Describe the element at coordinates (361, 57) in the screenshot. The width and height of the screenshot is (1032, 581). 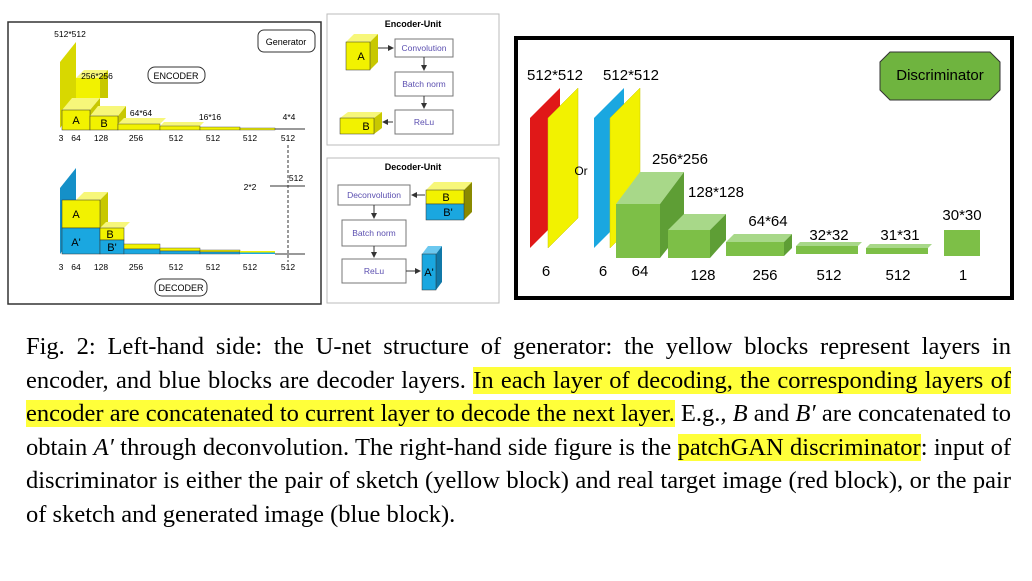
I see `enc-unit-block-a-label: A` at that location.